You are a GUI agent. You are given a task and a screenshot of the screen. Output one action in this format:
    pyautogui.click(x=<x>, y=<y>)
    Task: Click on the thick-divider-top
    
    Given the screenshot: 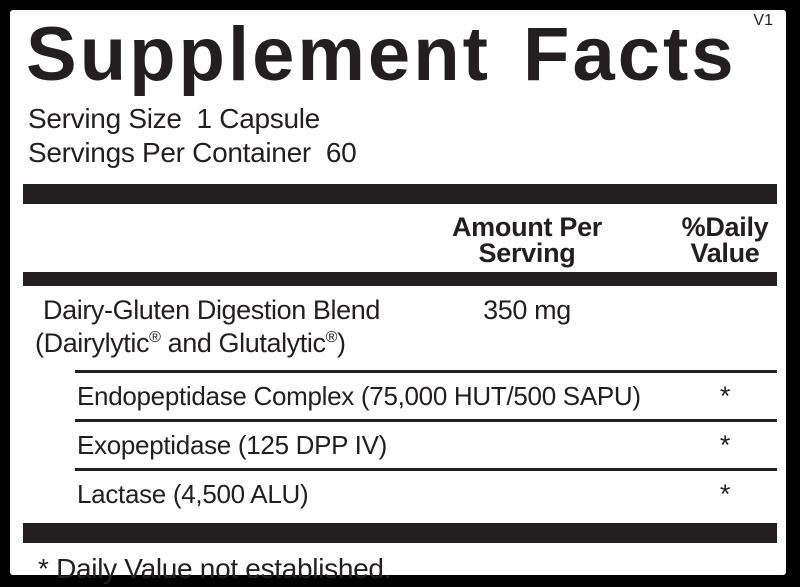 What is the action you would take?
    pyautogui.click(x=400, y=194)
    